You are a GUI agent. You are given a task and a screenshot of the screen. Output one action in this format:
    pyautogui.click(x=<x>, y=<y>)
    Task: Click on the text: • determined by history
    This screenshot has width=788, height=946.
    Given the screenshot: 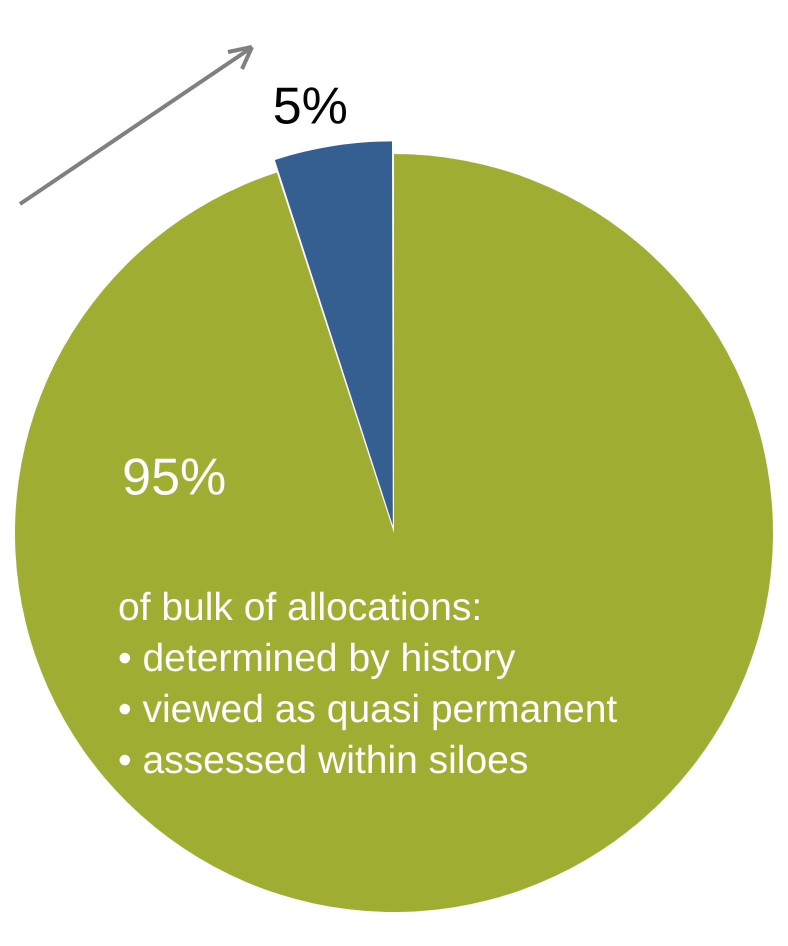 What is the action you would take?
    pyautogui.click(x=317, y=659)
    